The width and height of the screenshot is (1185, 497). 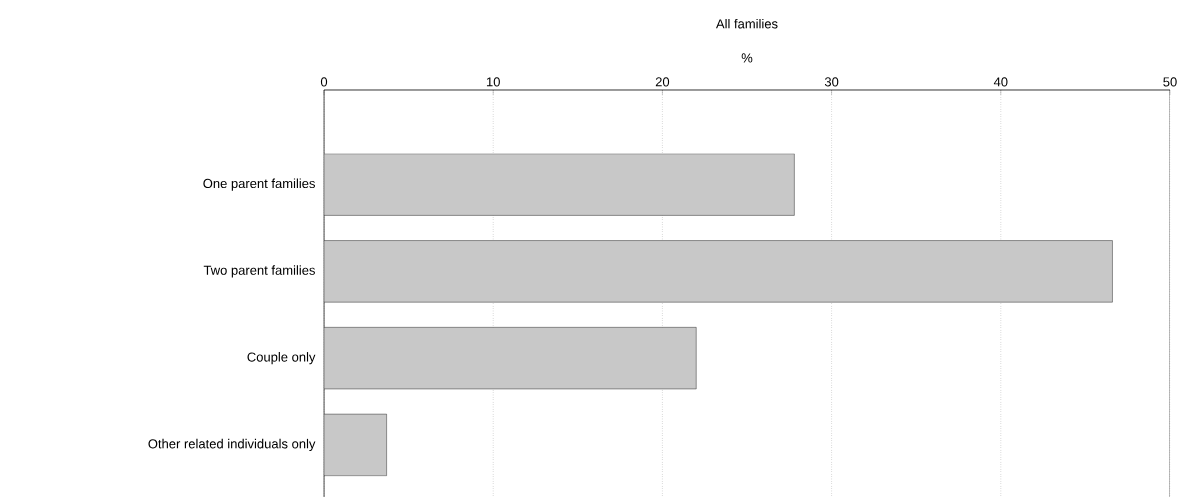 What do you see at coordinates (662, 82) in the screenshot?
I see `x-tick-label: 20` at bounding box center [662, 82].